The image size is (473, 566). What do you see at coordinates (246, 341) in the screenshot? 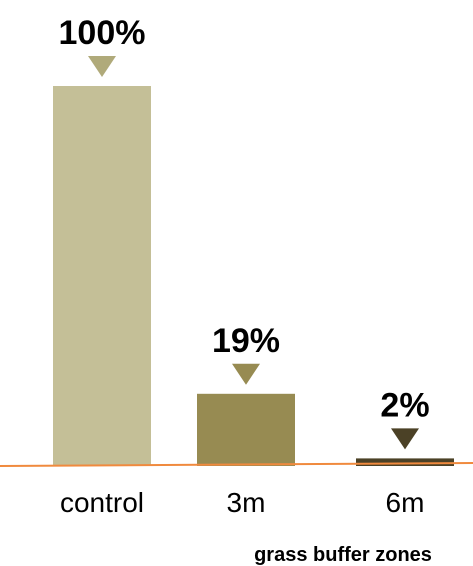
I see `value-label-3m: 19%` at bounding box center [246, 341].